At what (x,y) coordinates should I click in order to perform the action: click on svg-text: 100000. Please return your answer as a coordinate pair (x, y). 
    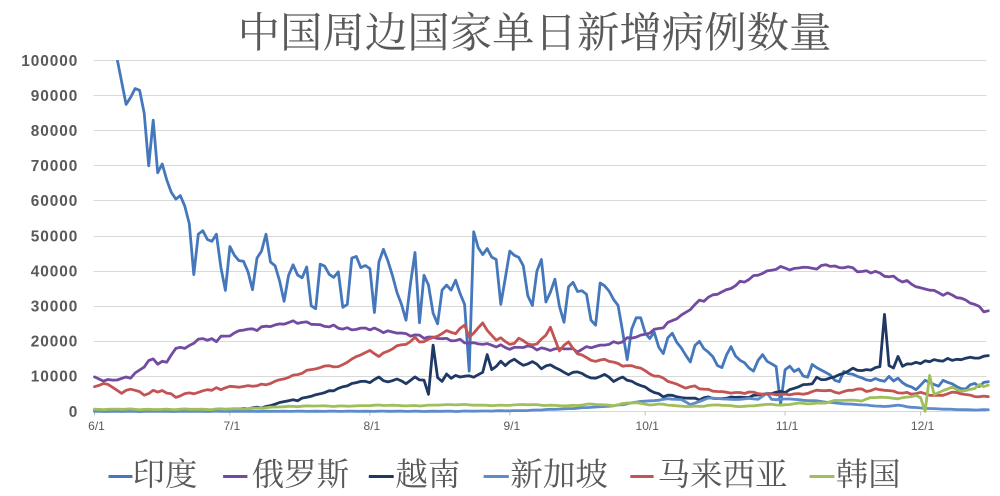
    Looking at the image, I should click on (49, 61).